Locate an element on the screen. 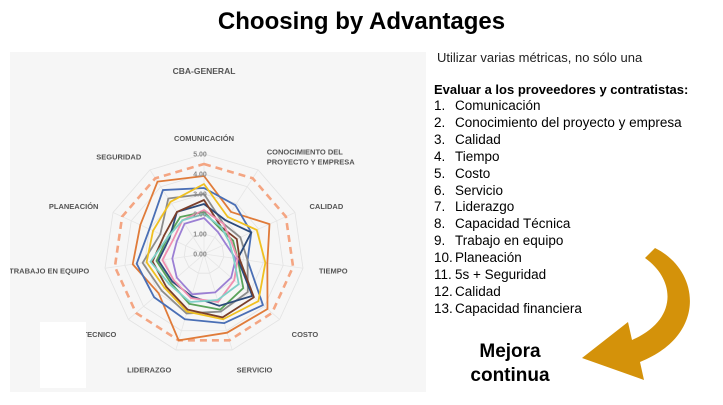  list-item-number: 1. is located at coordinates (440, 105).